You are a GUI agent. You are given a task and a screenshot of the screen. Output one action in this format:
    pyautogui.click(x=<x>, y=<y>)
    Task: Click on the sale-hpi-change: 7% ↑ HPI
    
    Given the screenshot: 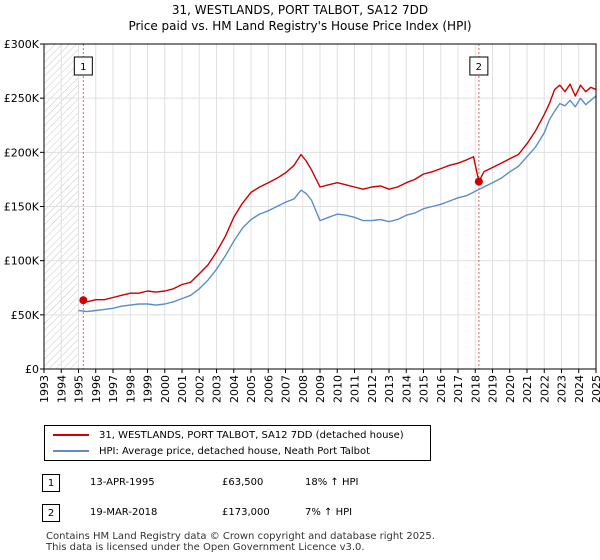 What is the action you would take?
    pyautogui.click(x=329, y=512)
    